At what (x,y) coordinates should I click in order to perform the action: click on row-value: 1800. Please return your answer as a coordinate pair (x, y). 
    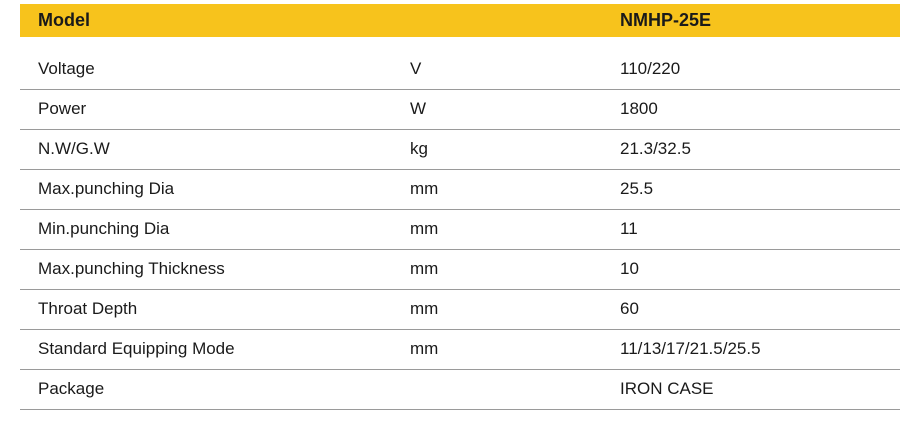
    Looking at the image, I should click on (639, 108).